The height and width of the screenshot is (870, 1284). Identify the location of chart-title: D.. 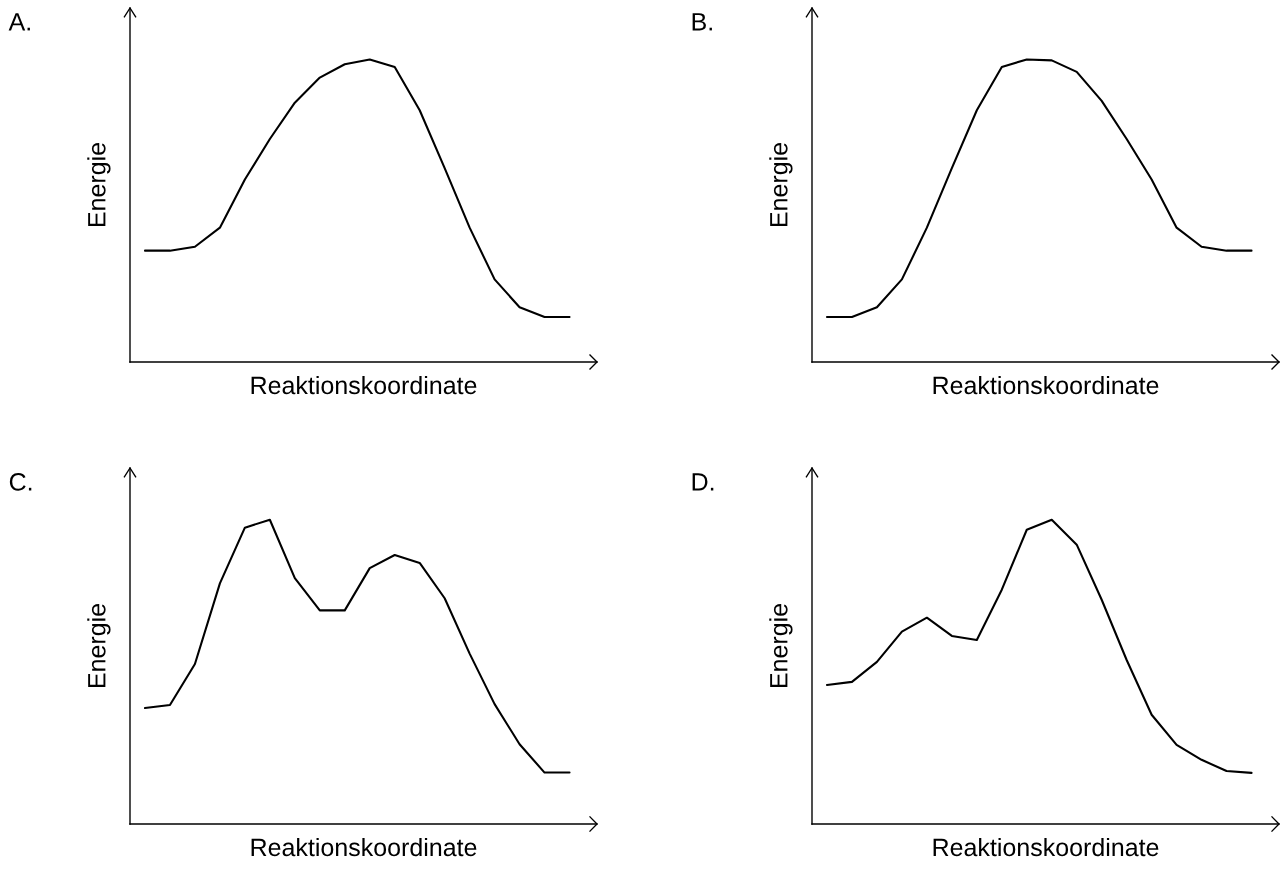
(703, 482).